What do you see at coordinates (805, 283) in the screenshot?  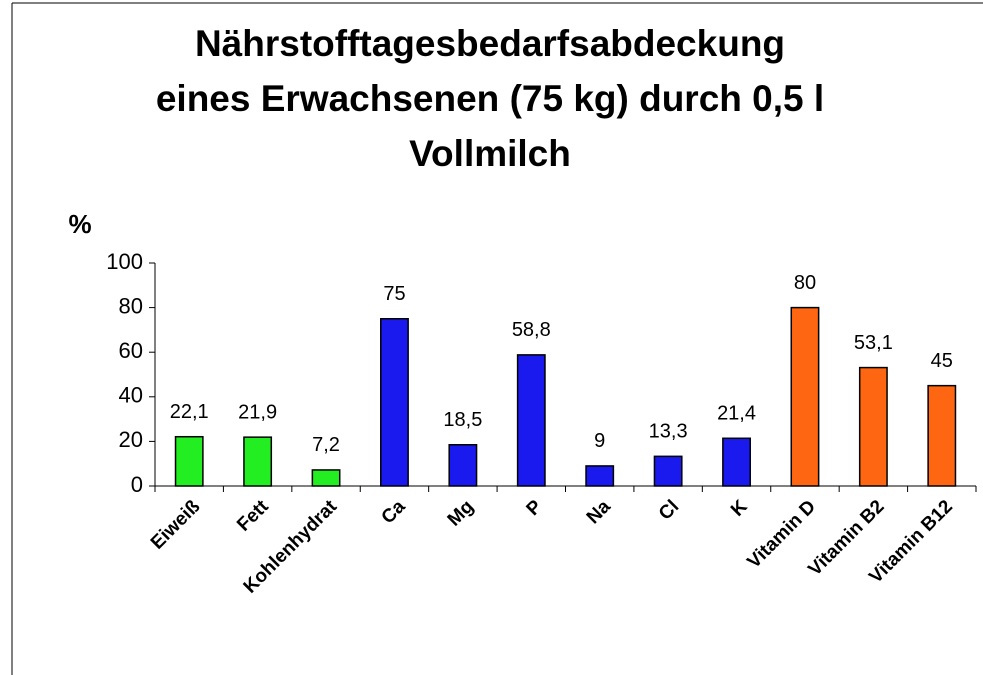 I see `data-label: 80` at bounding box center [805, 283].